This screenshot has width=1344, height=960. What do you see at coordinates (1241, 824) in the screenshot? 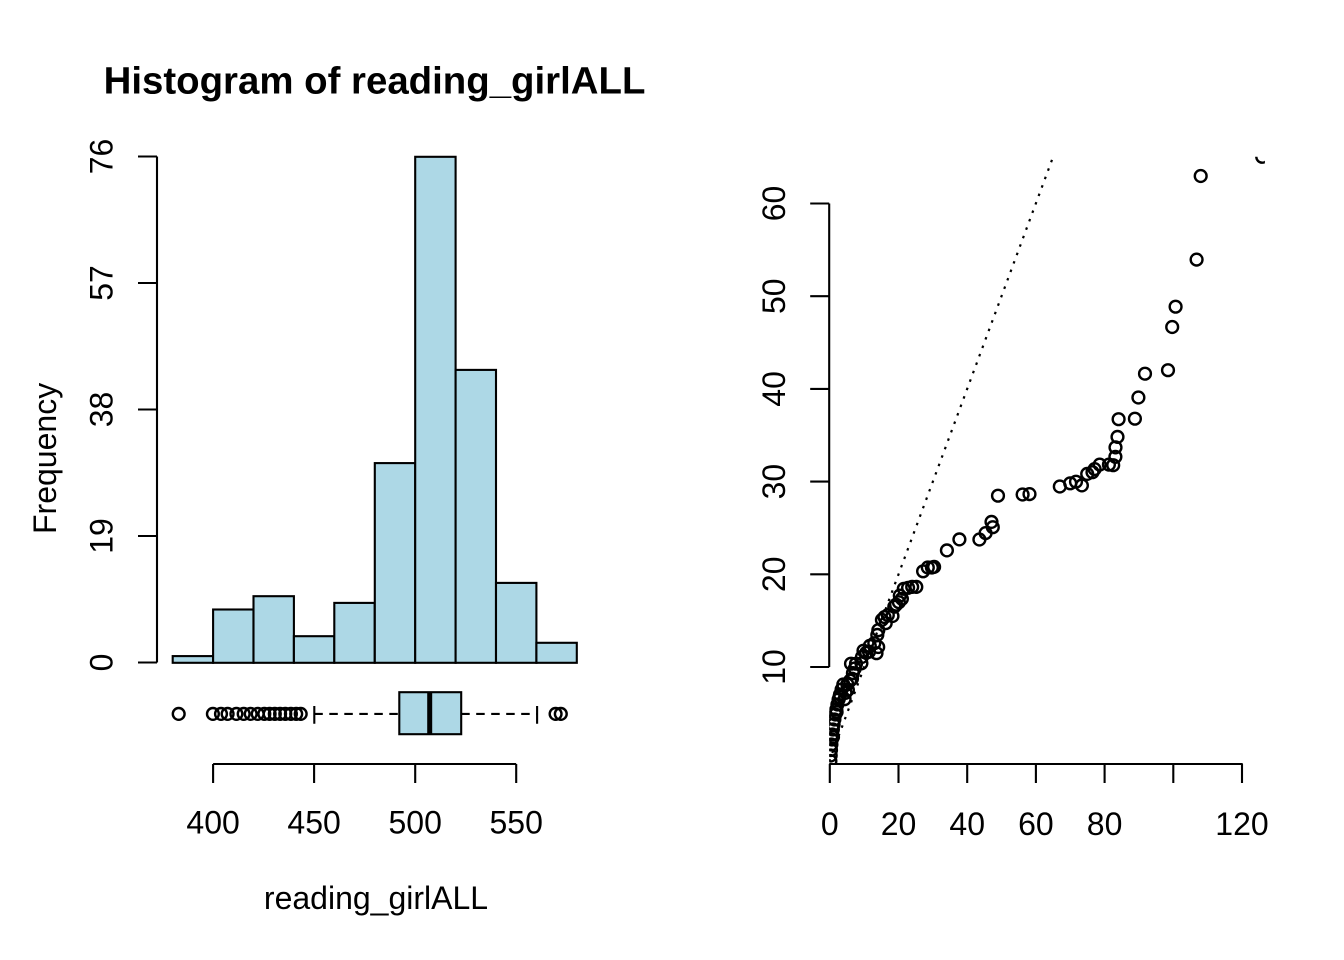
I see `svg-text: 120` at bounding box center [1241, 824].